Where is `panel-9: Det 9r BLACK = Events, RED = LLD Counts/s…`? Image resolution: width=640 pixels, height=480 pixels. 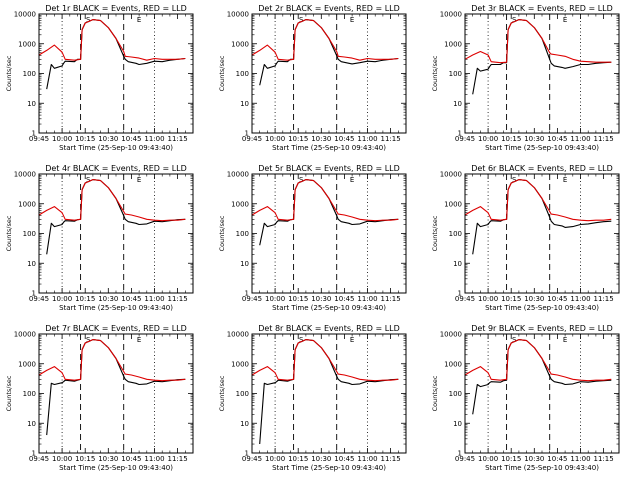
panel-9: Det 9r BLACK = Events, RED = LLD Counts/s… is located at coordinates (525, 398).